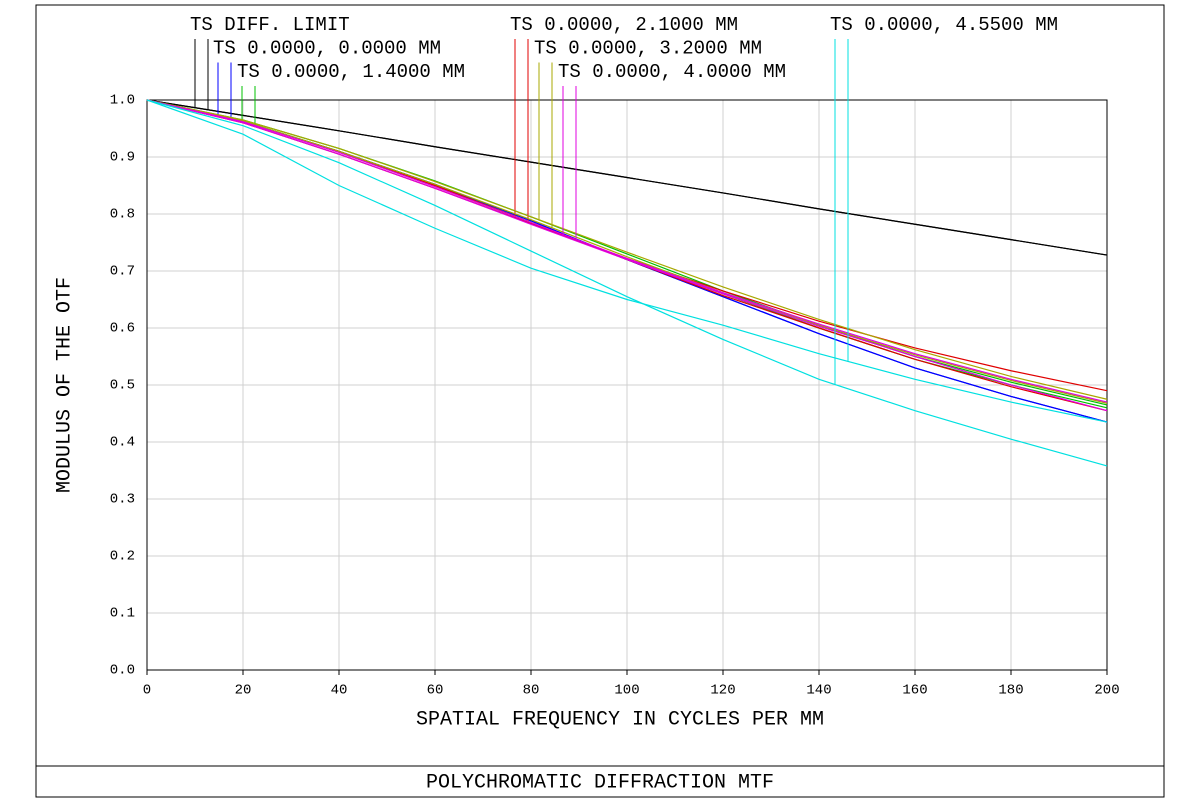 The height and width of the screenshot is (802, 1200). I want to click on y-tick-label: 0.8, so click(122, 215).